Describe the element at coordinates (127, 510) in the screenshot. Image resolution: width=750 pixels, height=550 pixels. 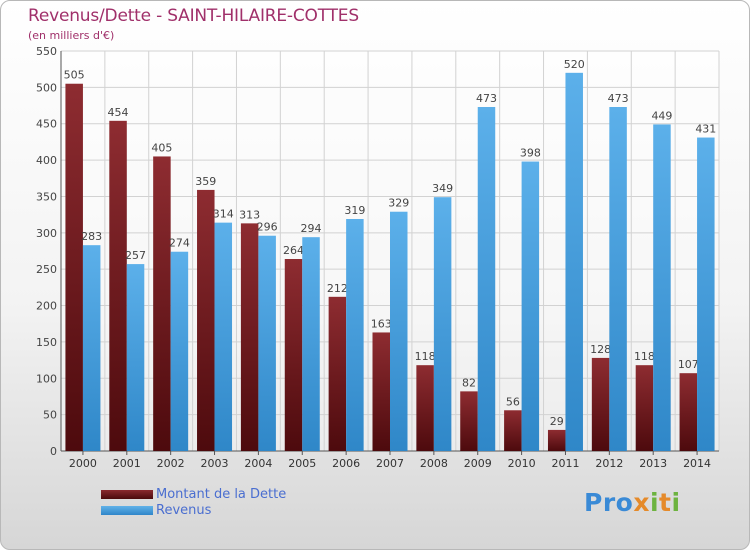
I see `legend-swatch-revenue` at that location.